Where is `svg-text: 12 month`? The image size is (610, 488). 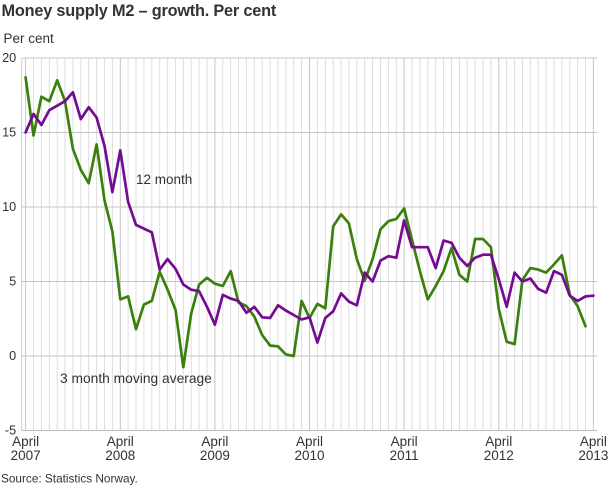
svg-text: 12 month is located at coordinates (164, 179).